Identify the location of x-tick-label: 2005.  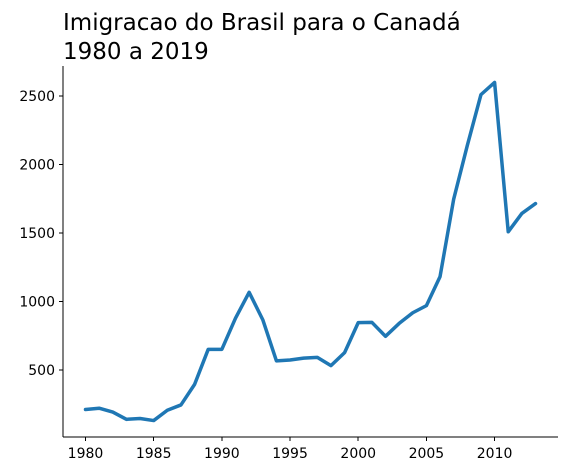
(427, 454).